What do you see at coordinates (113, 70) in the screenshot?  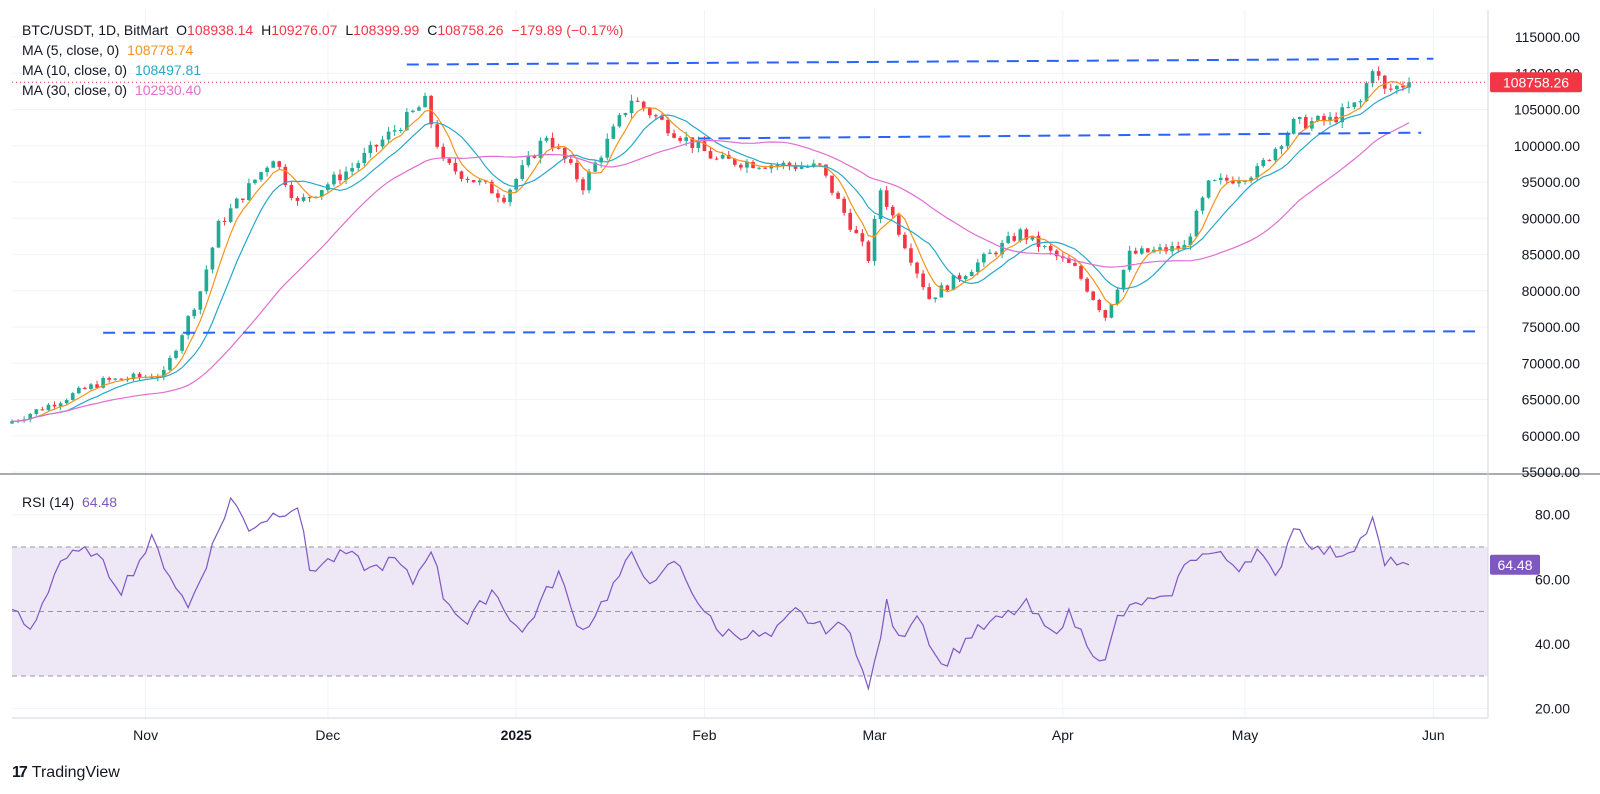 I see `ma10-legend: MA (10, close, 0) 108497.81` at bounding box center [113, 70].